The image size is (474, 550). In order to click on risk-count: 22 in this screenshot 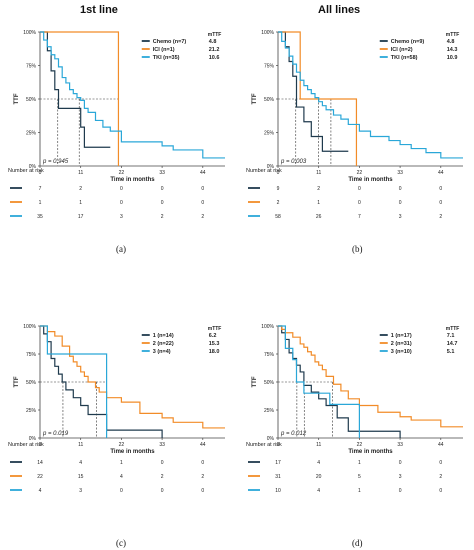, I will do `click(40, 477)`.